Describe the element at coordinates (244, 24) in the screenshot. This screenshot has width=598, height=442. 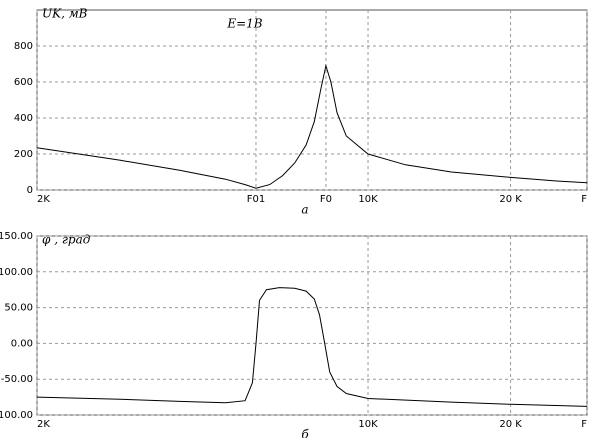
I see `annotation: E=1B` at that location.